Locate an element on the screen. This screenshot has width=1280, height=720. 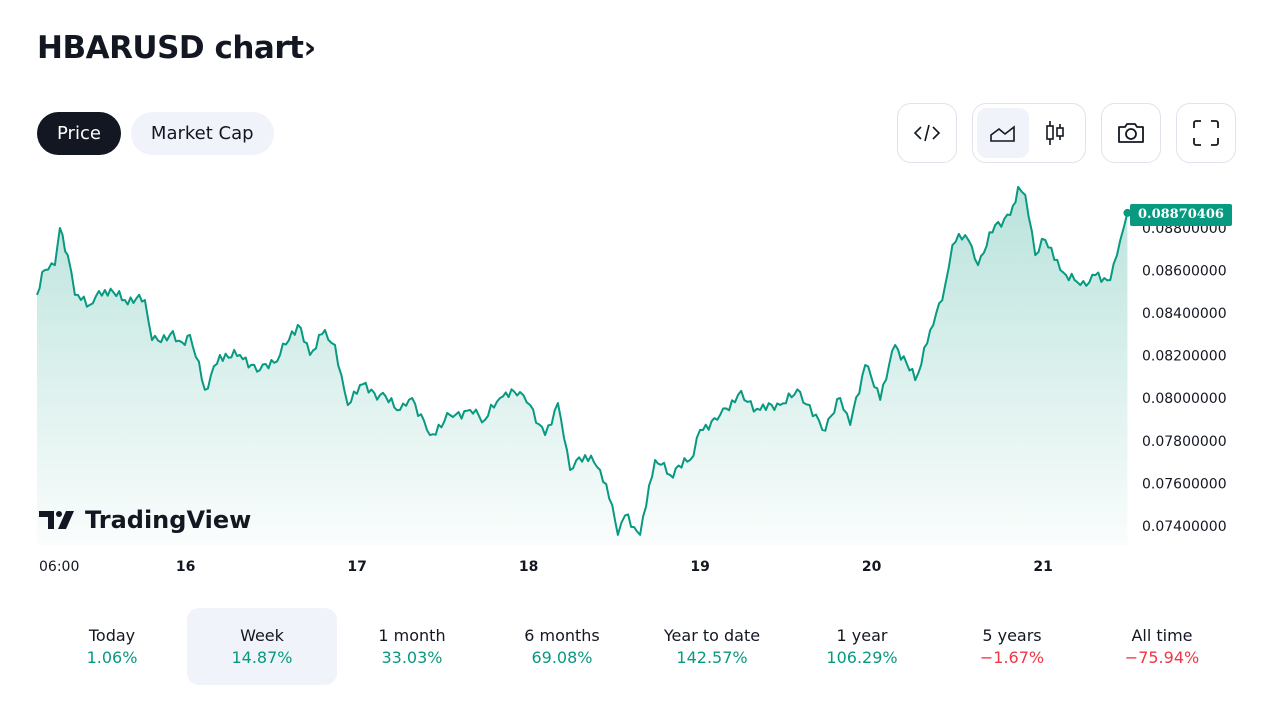
x-tick-label: 17 is located at coordinates (356, 567).